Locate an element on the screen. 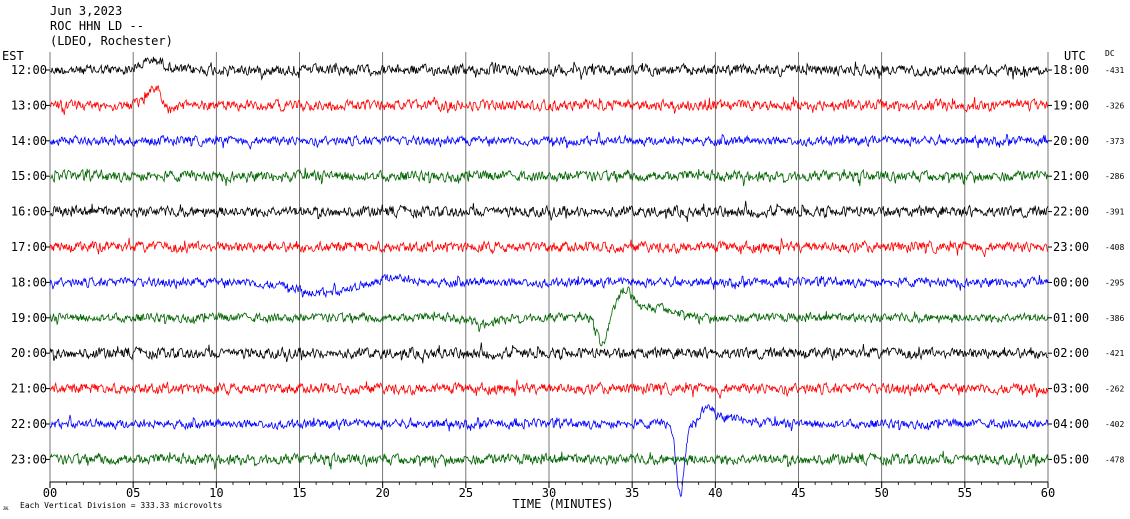 The image size is (1130, 519). x-axis-label: TIME (MINUTES) is located at coordinates (562, 504).